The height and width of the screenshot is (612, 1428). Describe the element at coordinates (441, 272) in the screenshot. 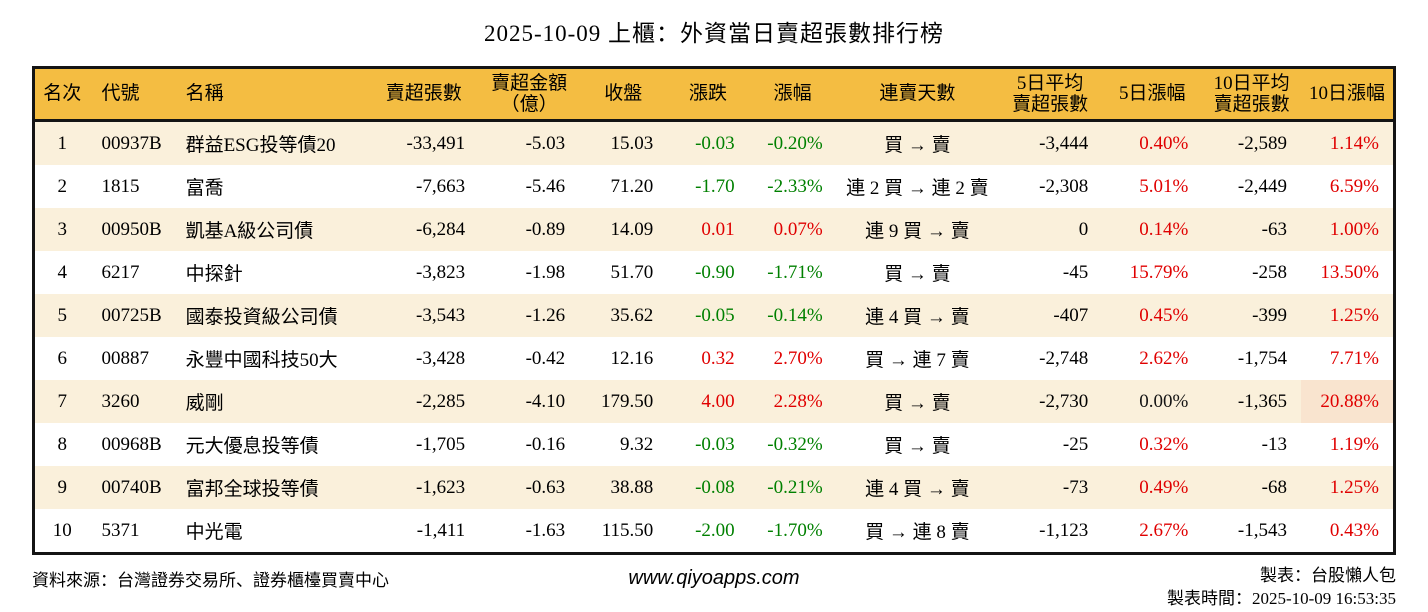

I see `cell-sell_volume: -3,823` at that location.